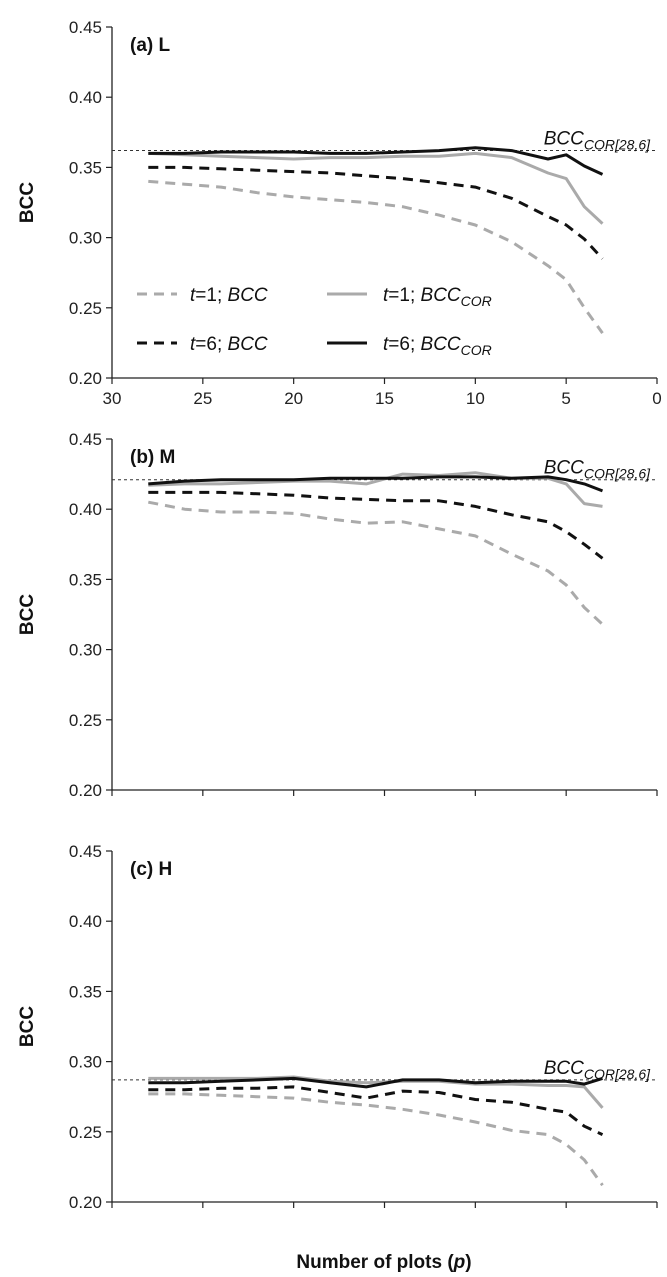 Image resolution: width=667 pixels, height=1277 pixels. I want to click on x-tick-label: 20, so click(293, 398).